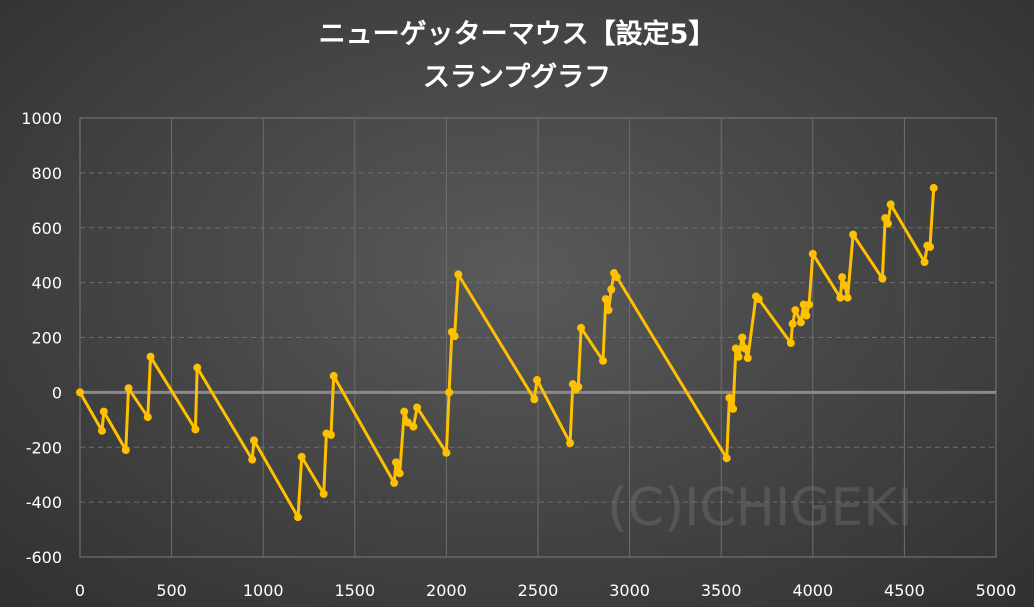  Describe the element at coordinates (517, 34) in the screenshot. I see `chart-title: ニューゲッターマウス【設定5】` at that location.